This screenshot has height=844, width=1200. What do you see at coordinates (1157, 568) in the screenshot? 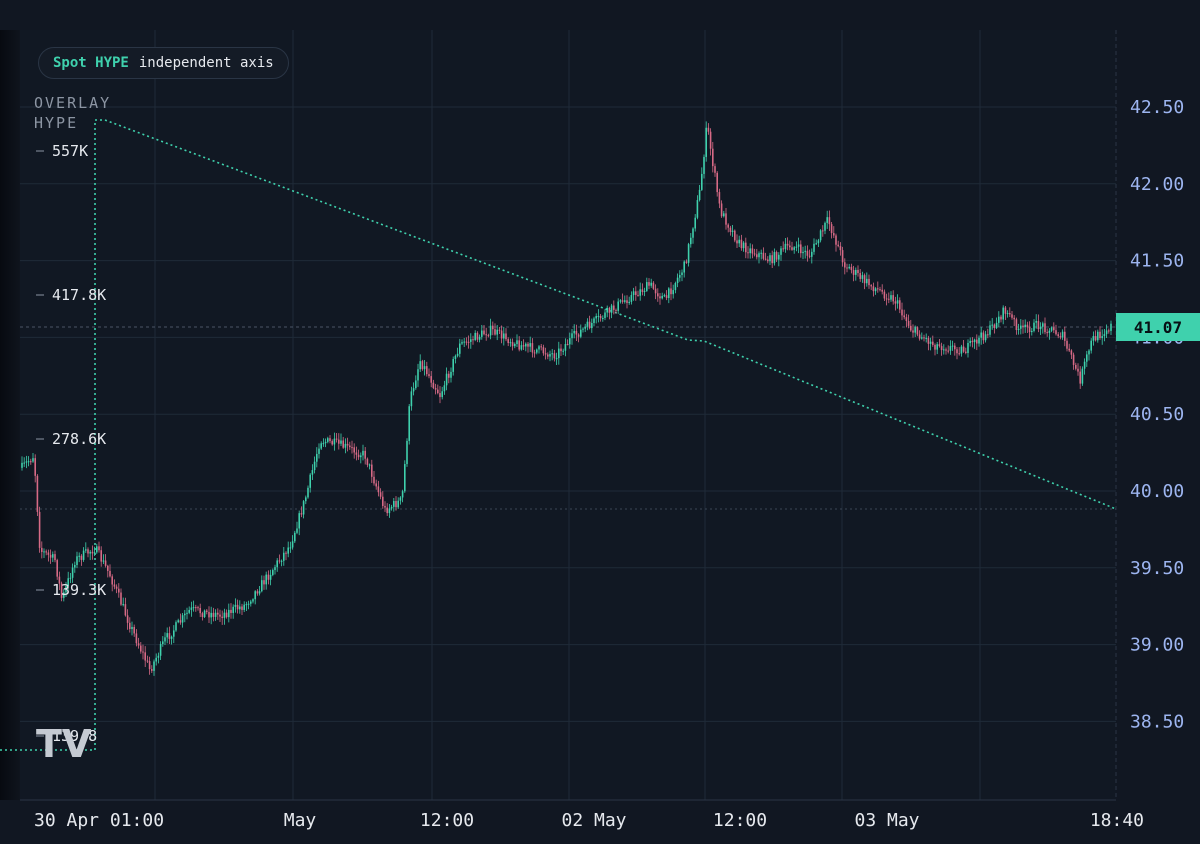
I see `right-axis-tick-label: 39.50` at bounding box center [1157, 568].